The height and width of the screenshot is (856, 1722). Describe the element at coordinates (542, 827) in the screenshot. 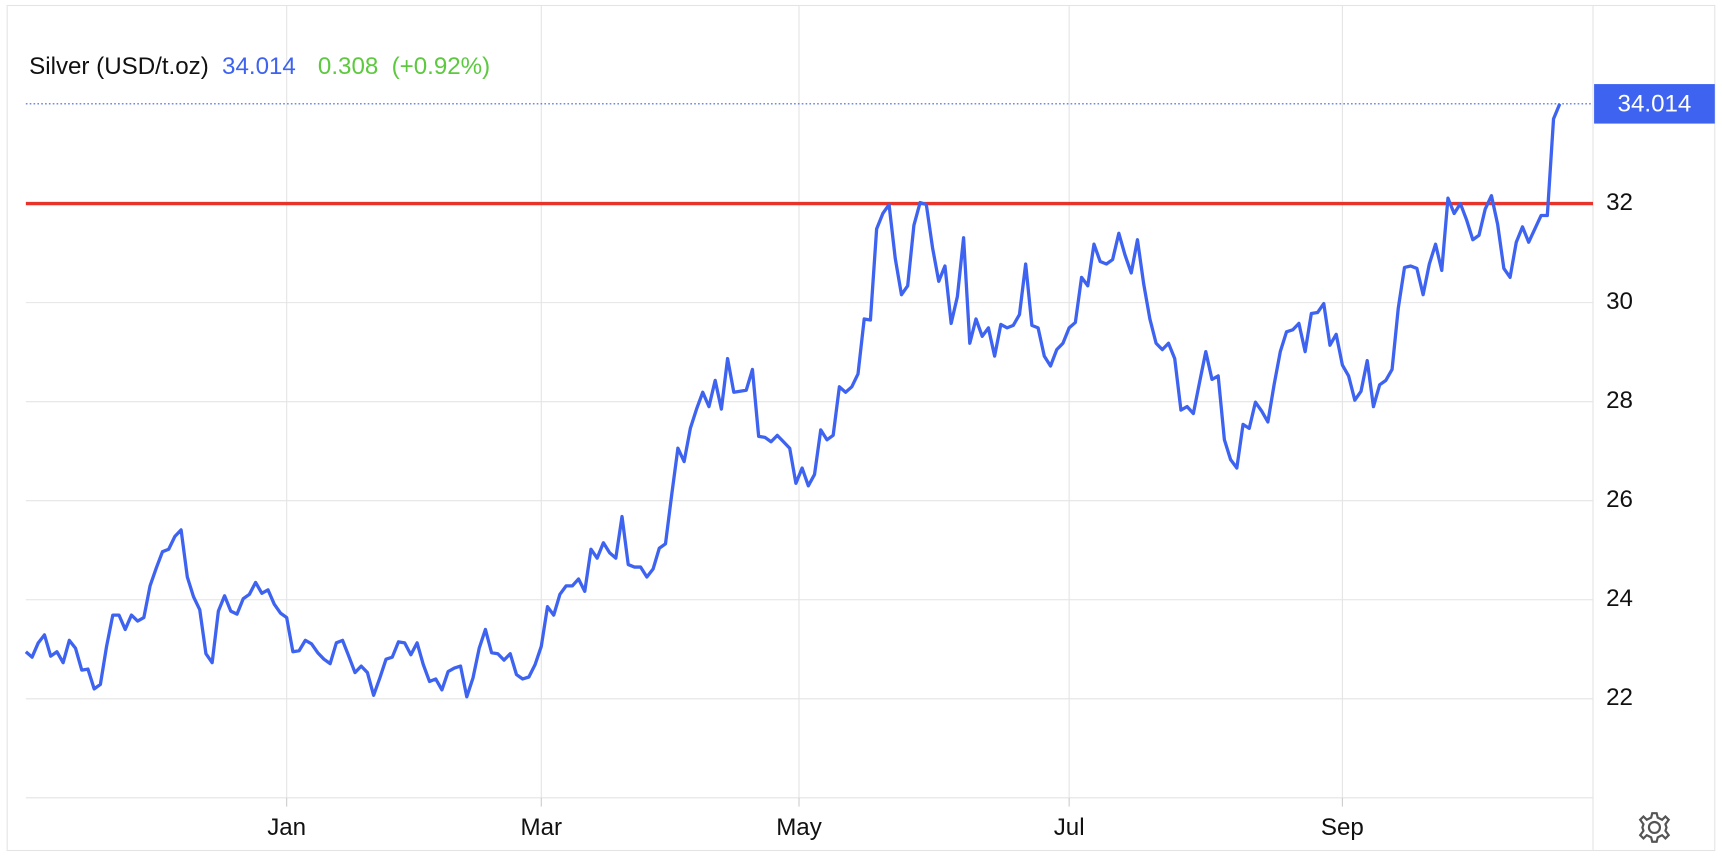

I see `x-tick-label: Mar` at that location.